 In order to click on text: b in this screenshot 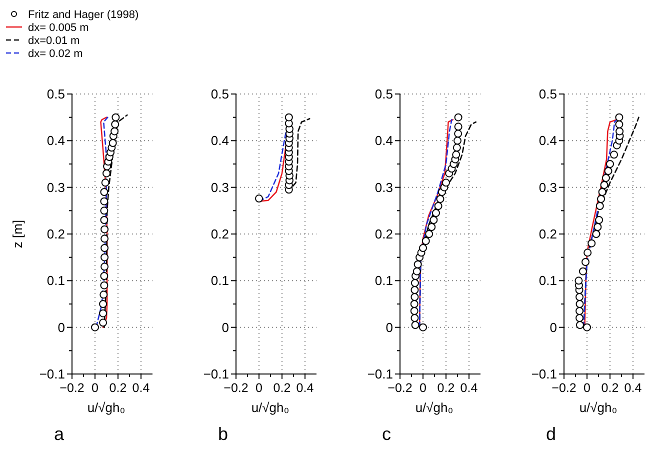, I will do `click(223, 434)`.